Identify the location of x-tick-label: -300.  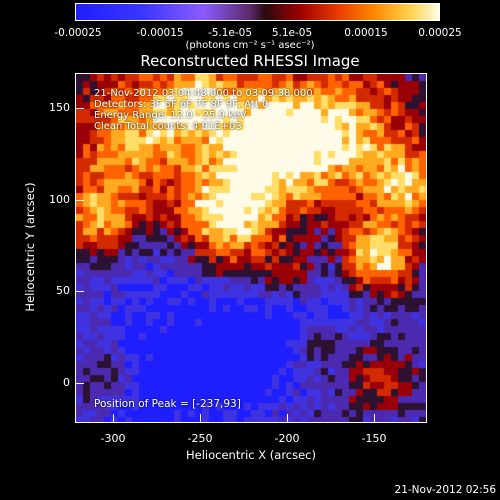
(113, 438).